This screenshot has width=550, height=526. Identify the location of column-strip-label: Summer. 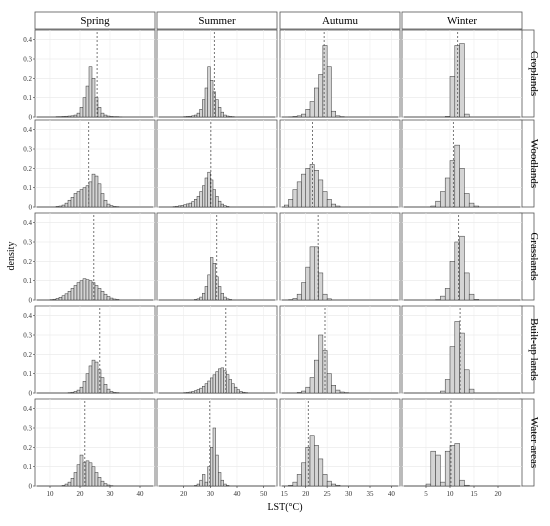
(217, 21).